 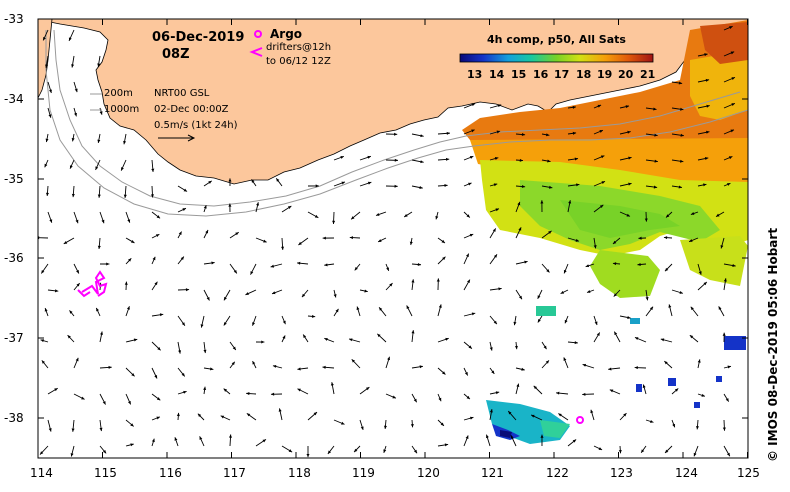 I want to click on colorbar-tick: 19, so click(x=605, y=74).